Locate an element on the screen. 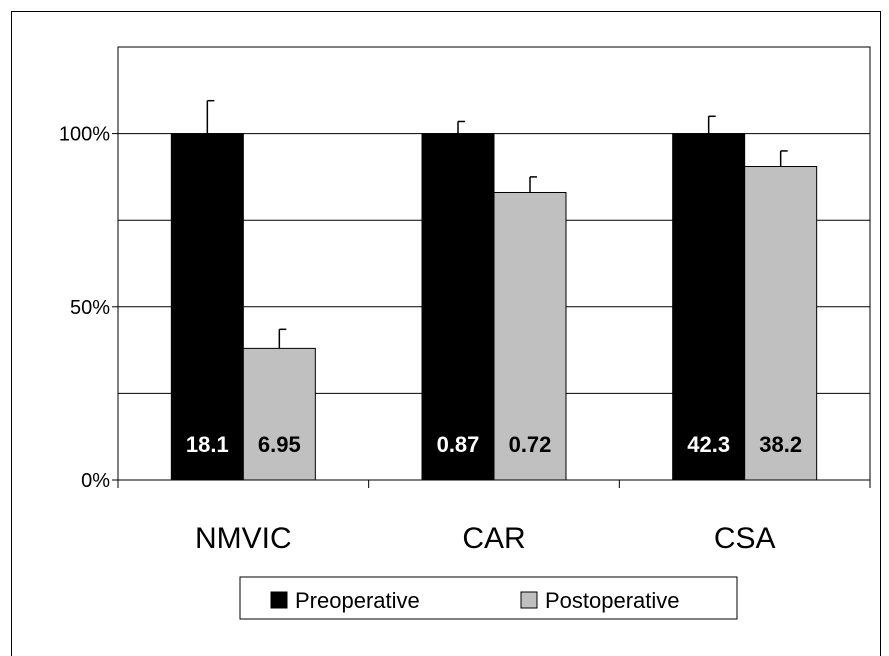 The height and width of the screenshot is (656, 889). data-label: 0.72 is located at coordinates (530, 444).